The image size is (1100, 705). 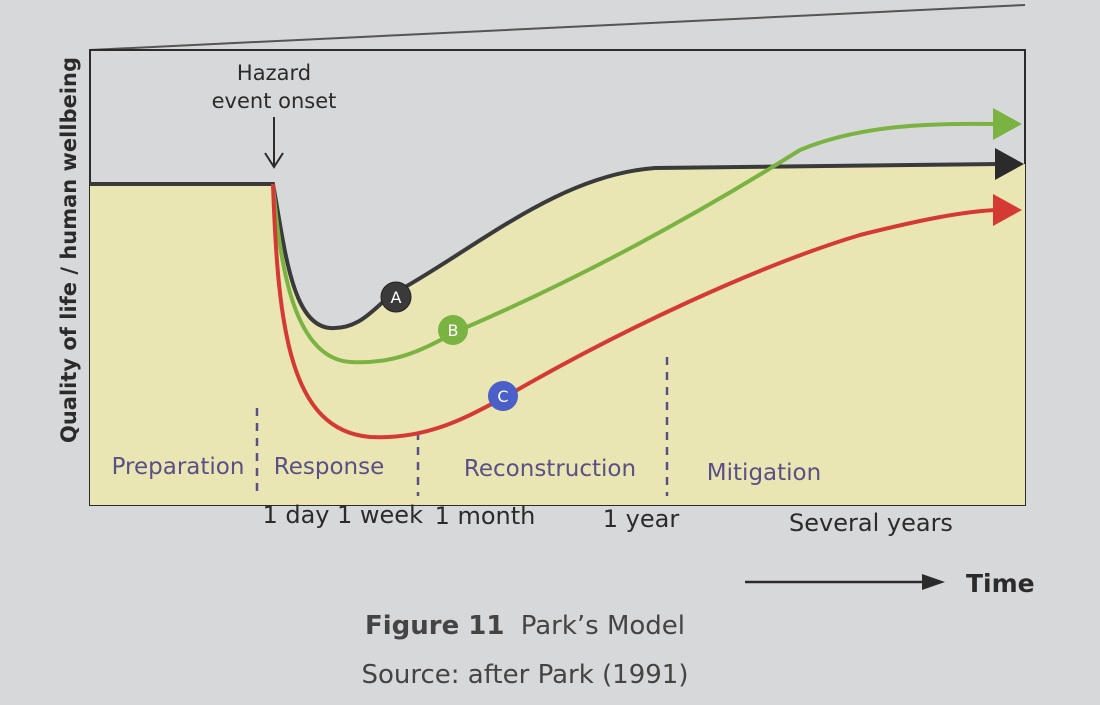 I want to click on curve-b-arrowhead, so click(x=1007, y=124).